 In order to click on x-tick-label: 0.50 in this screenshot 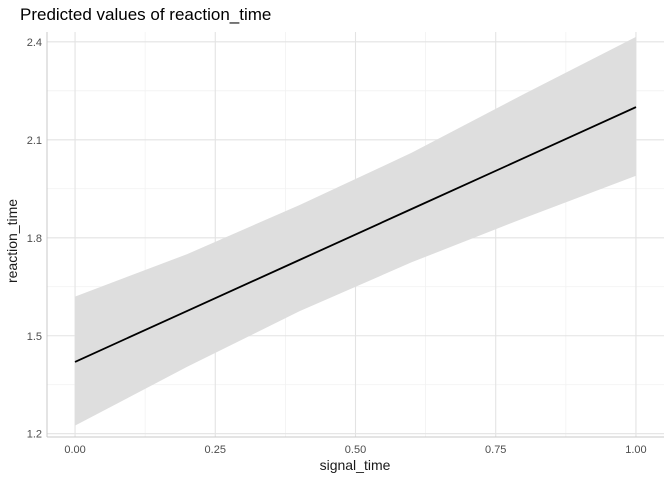, I will do `click(355, 450)`.